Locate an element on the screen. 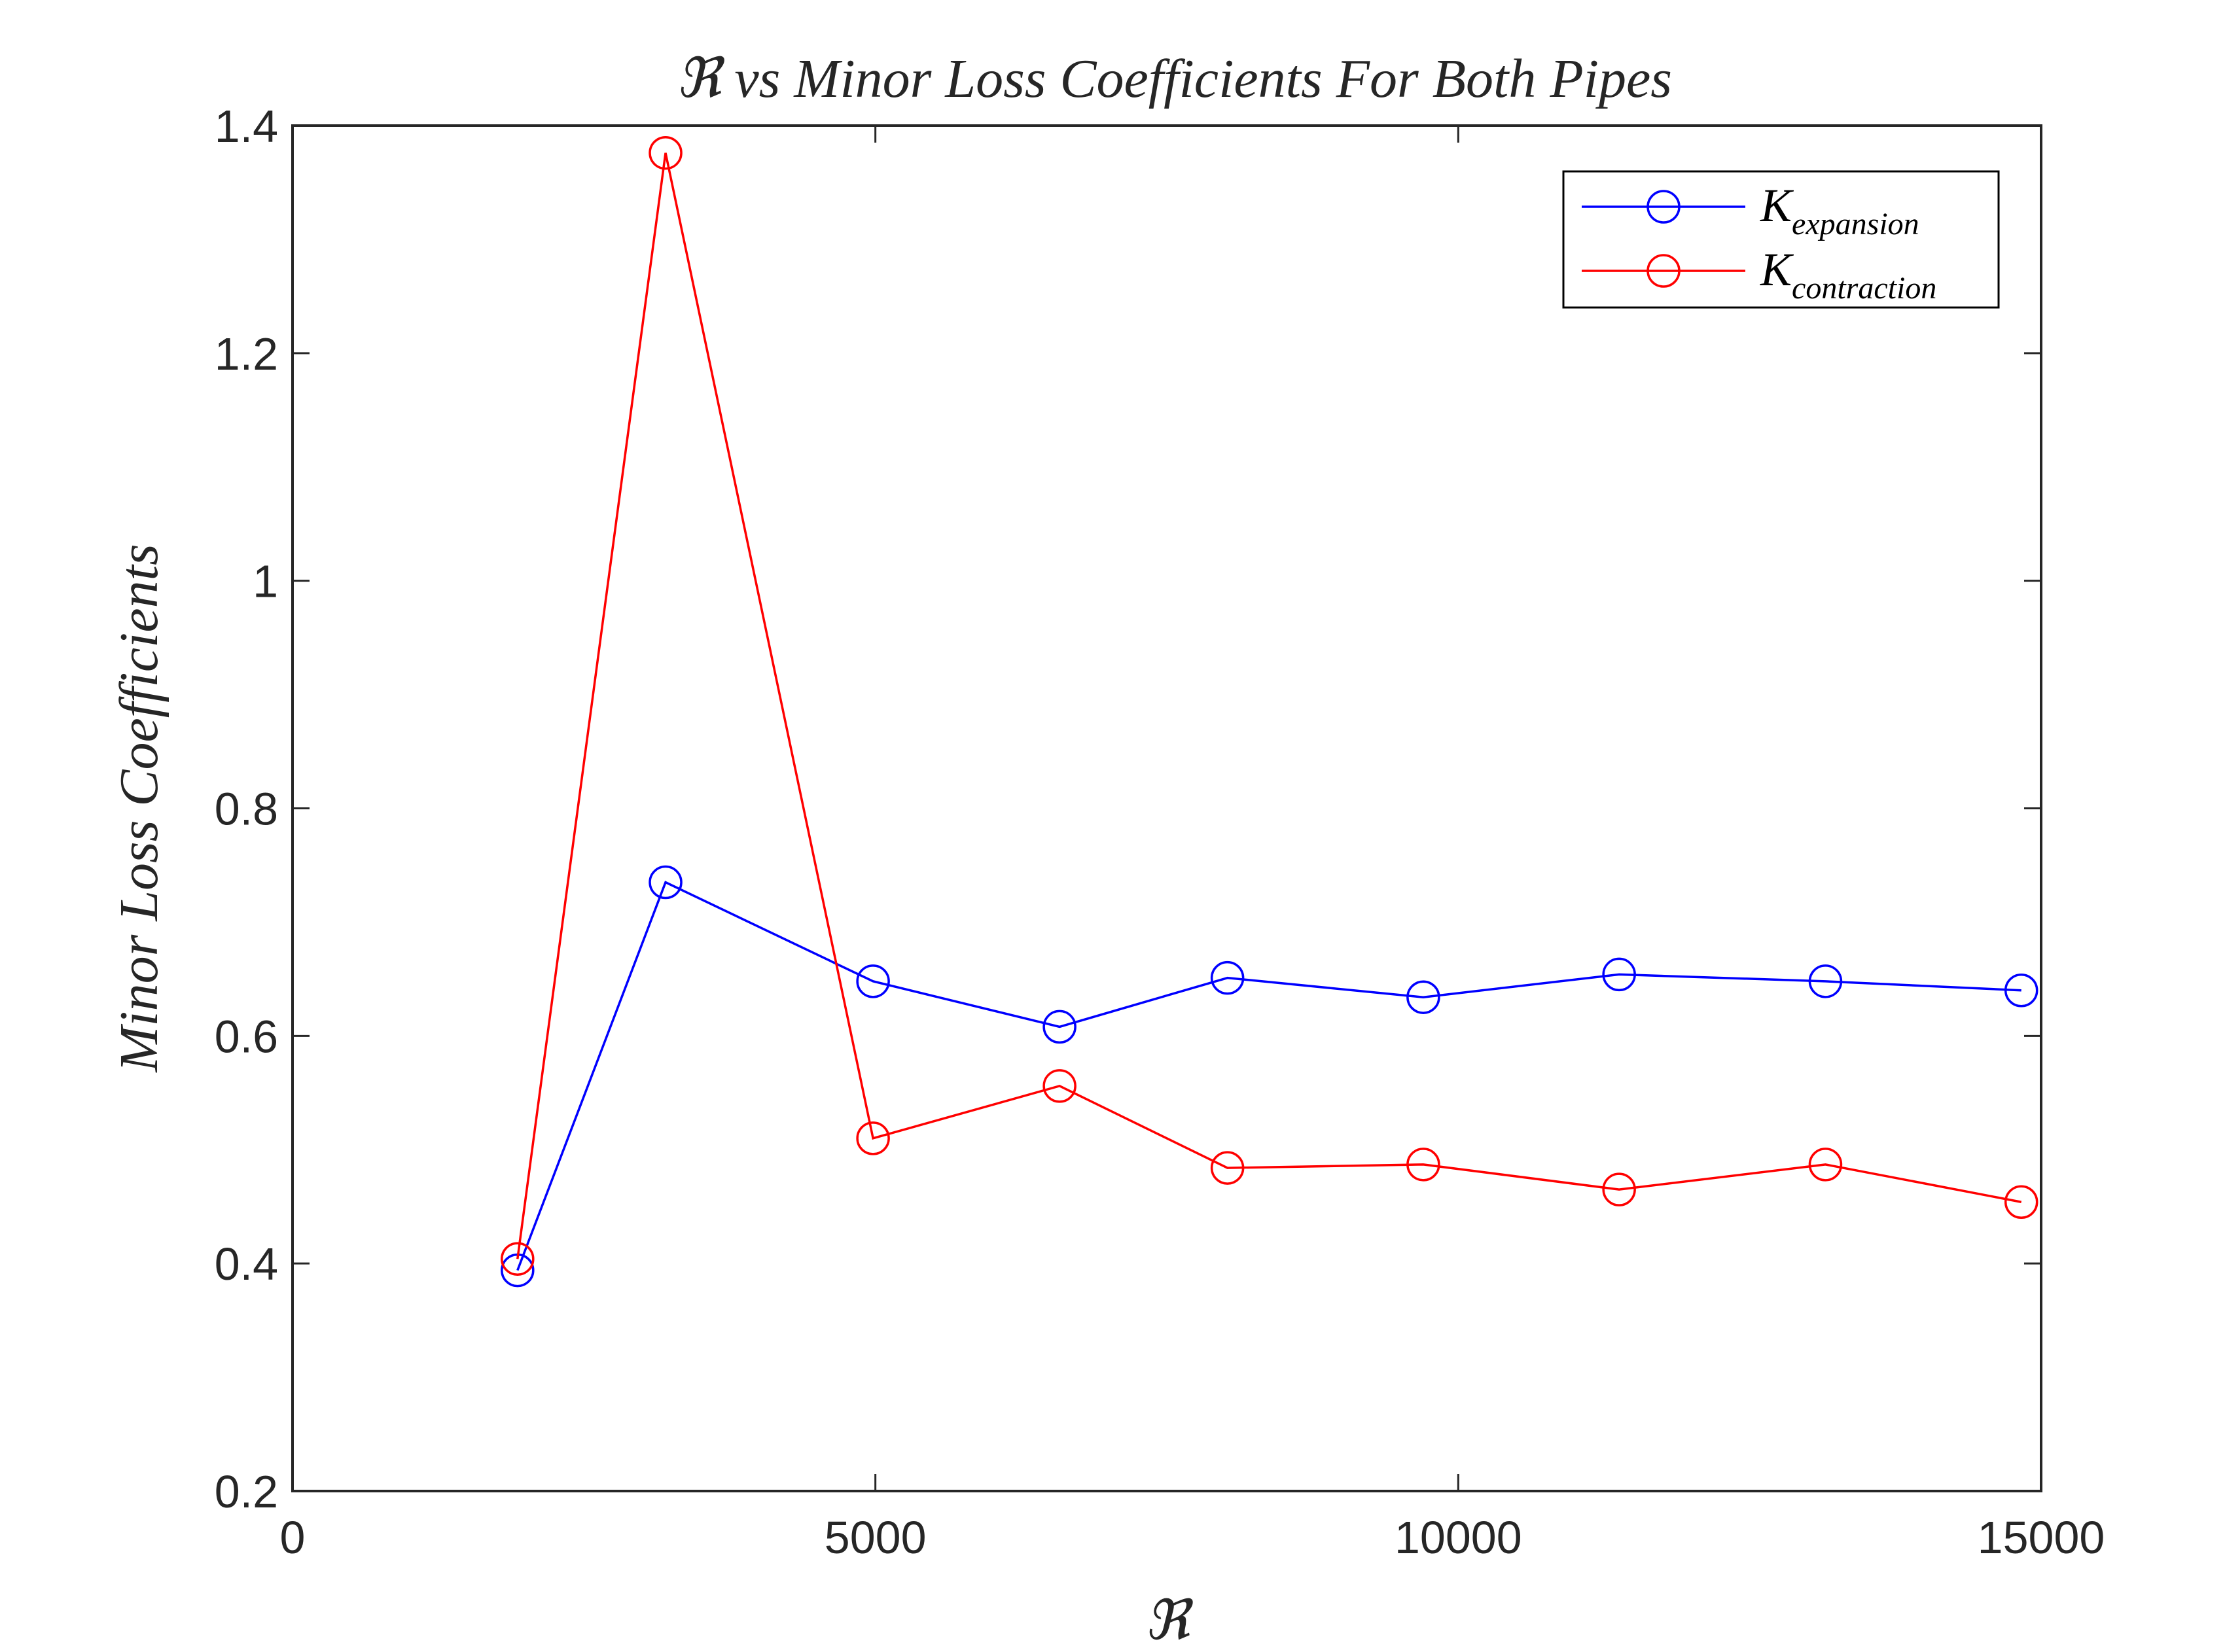 This screenshot has height=1652, width=2225. y-tick-label: 0.4 is located at coordinates (246, 1264).